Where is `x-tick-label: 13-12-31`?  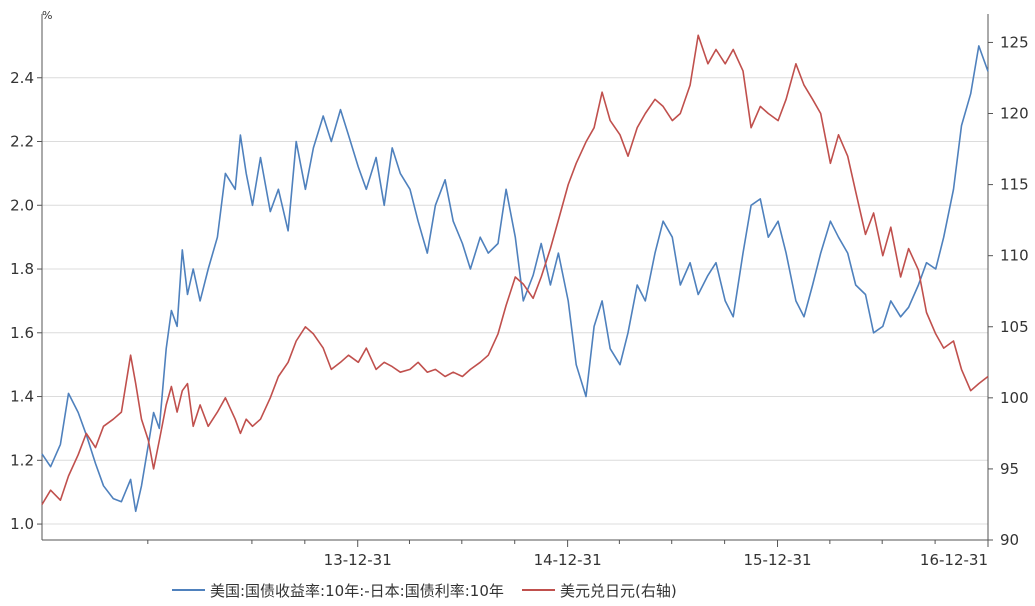 x-tick-label: 13-12-31 is located at coordinates (358, 560).